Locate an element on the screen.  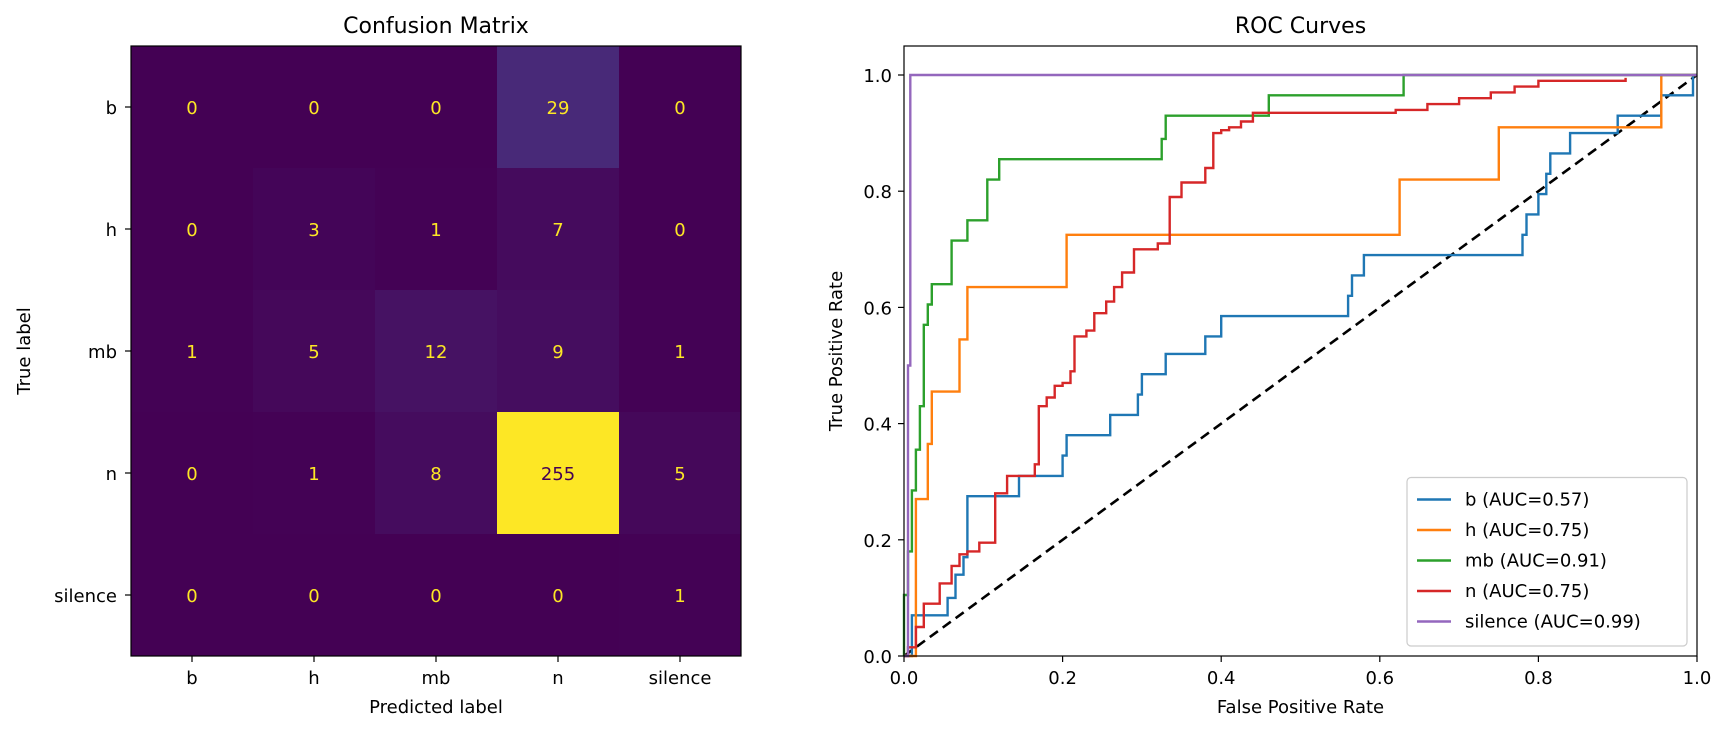
cm-cell-value: 29 is located at coordinates (558, 108).